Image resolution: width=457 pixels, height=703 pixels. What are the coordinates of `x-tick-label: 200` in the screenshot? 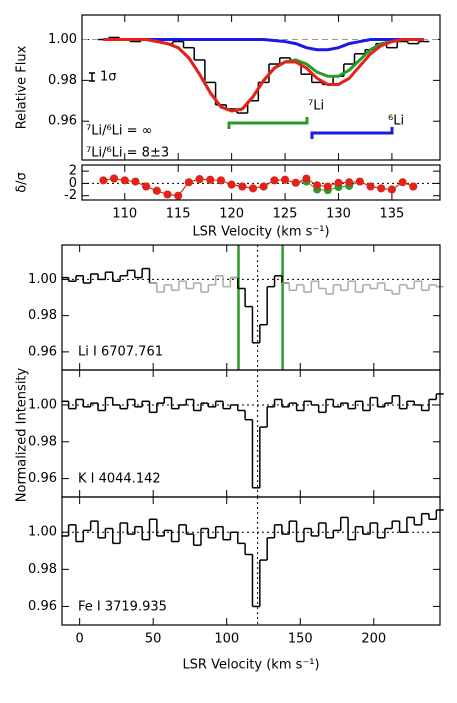 It's located at (373, 639).